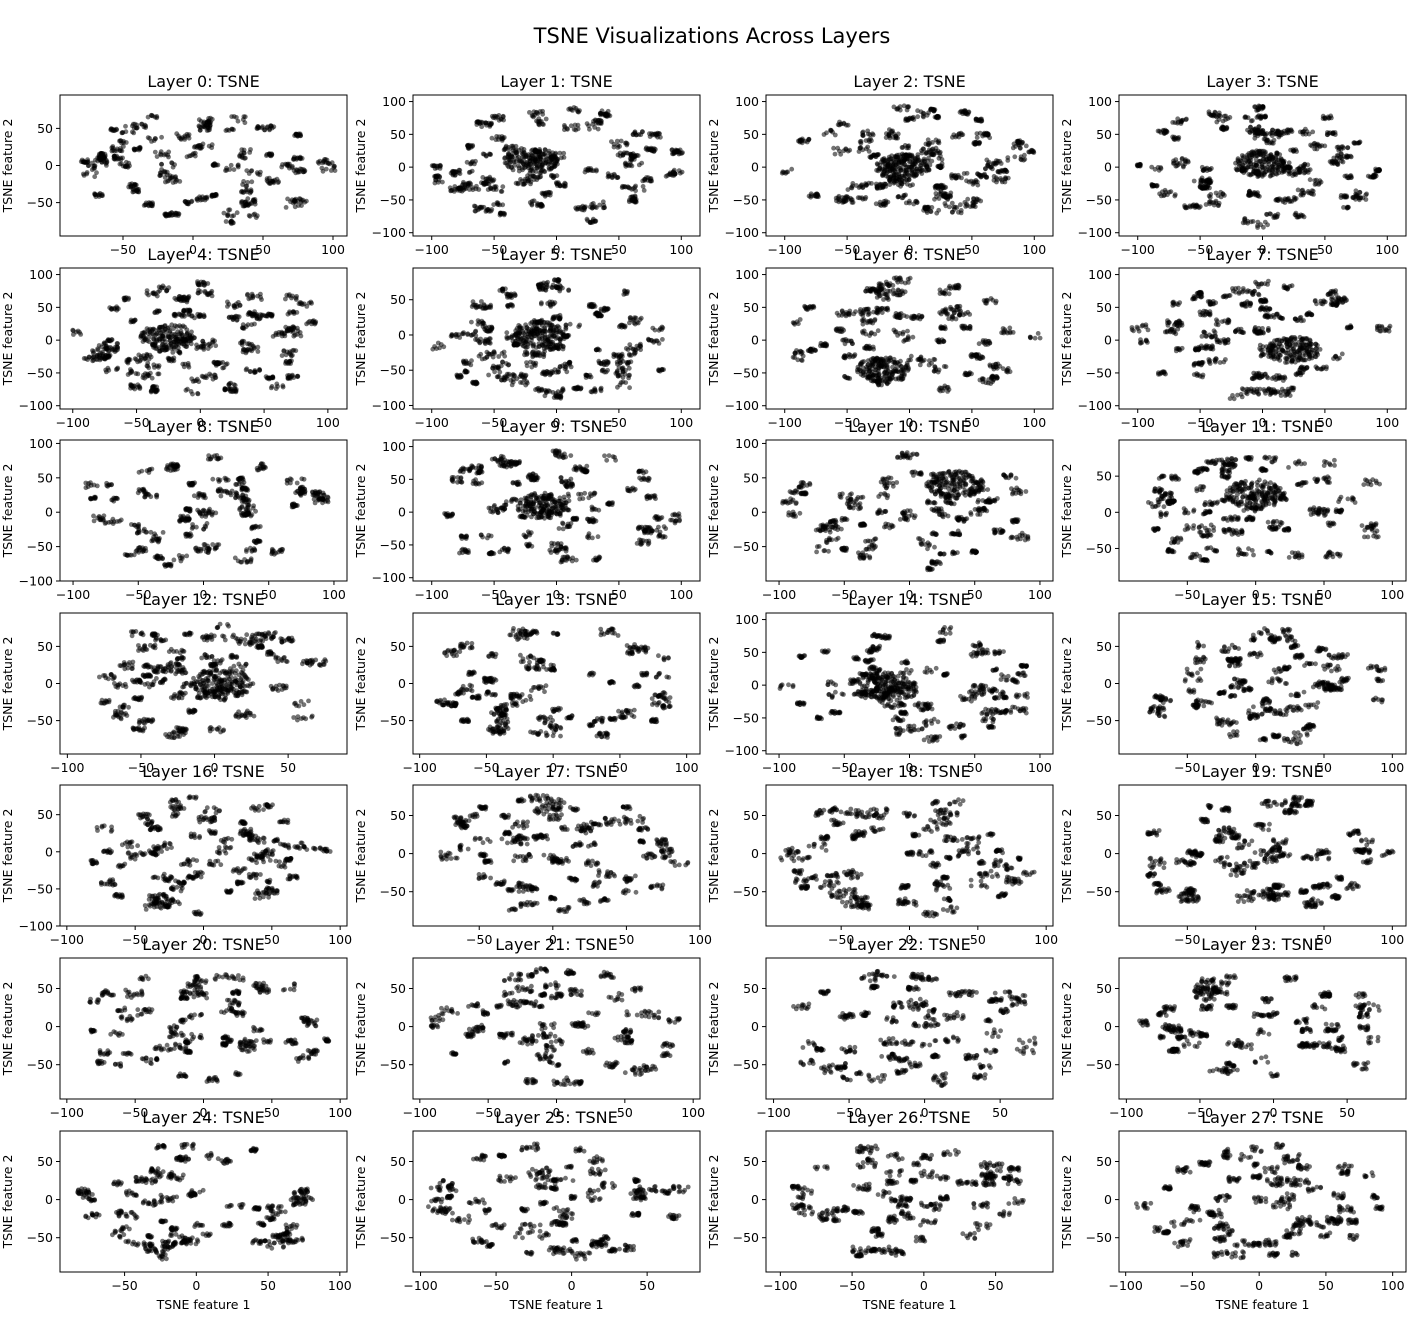 This screenshot has height=1334, width=1424. Describe the element at coordinates (45, 128) in the screenshot. I see `ytick-label-0-2: 50` at that location.